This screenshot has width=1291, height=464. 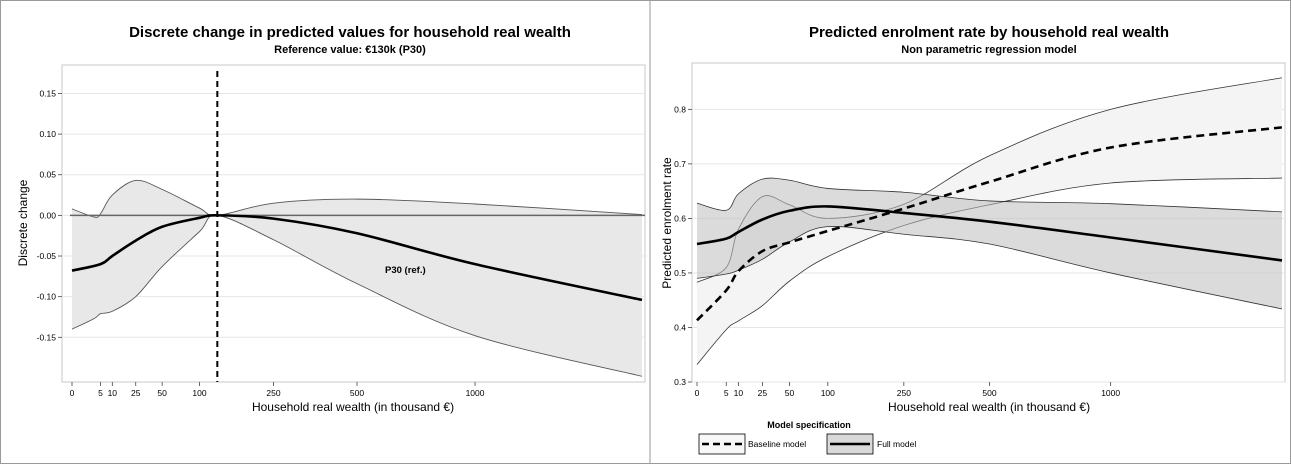 I want to click on y-tick-label: 0.7, so click(x=680, y=164).